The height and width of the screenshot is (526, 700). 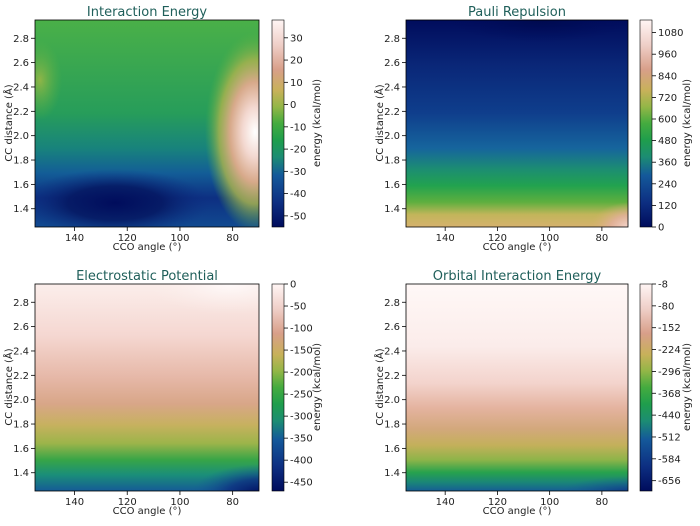 I want to click on colorbar-tick-label-pauli-repulsion: 120, so click(x=667, y=206).